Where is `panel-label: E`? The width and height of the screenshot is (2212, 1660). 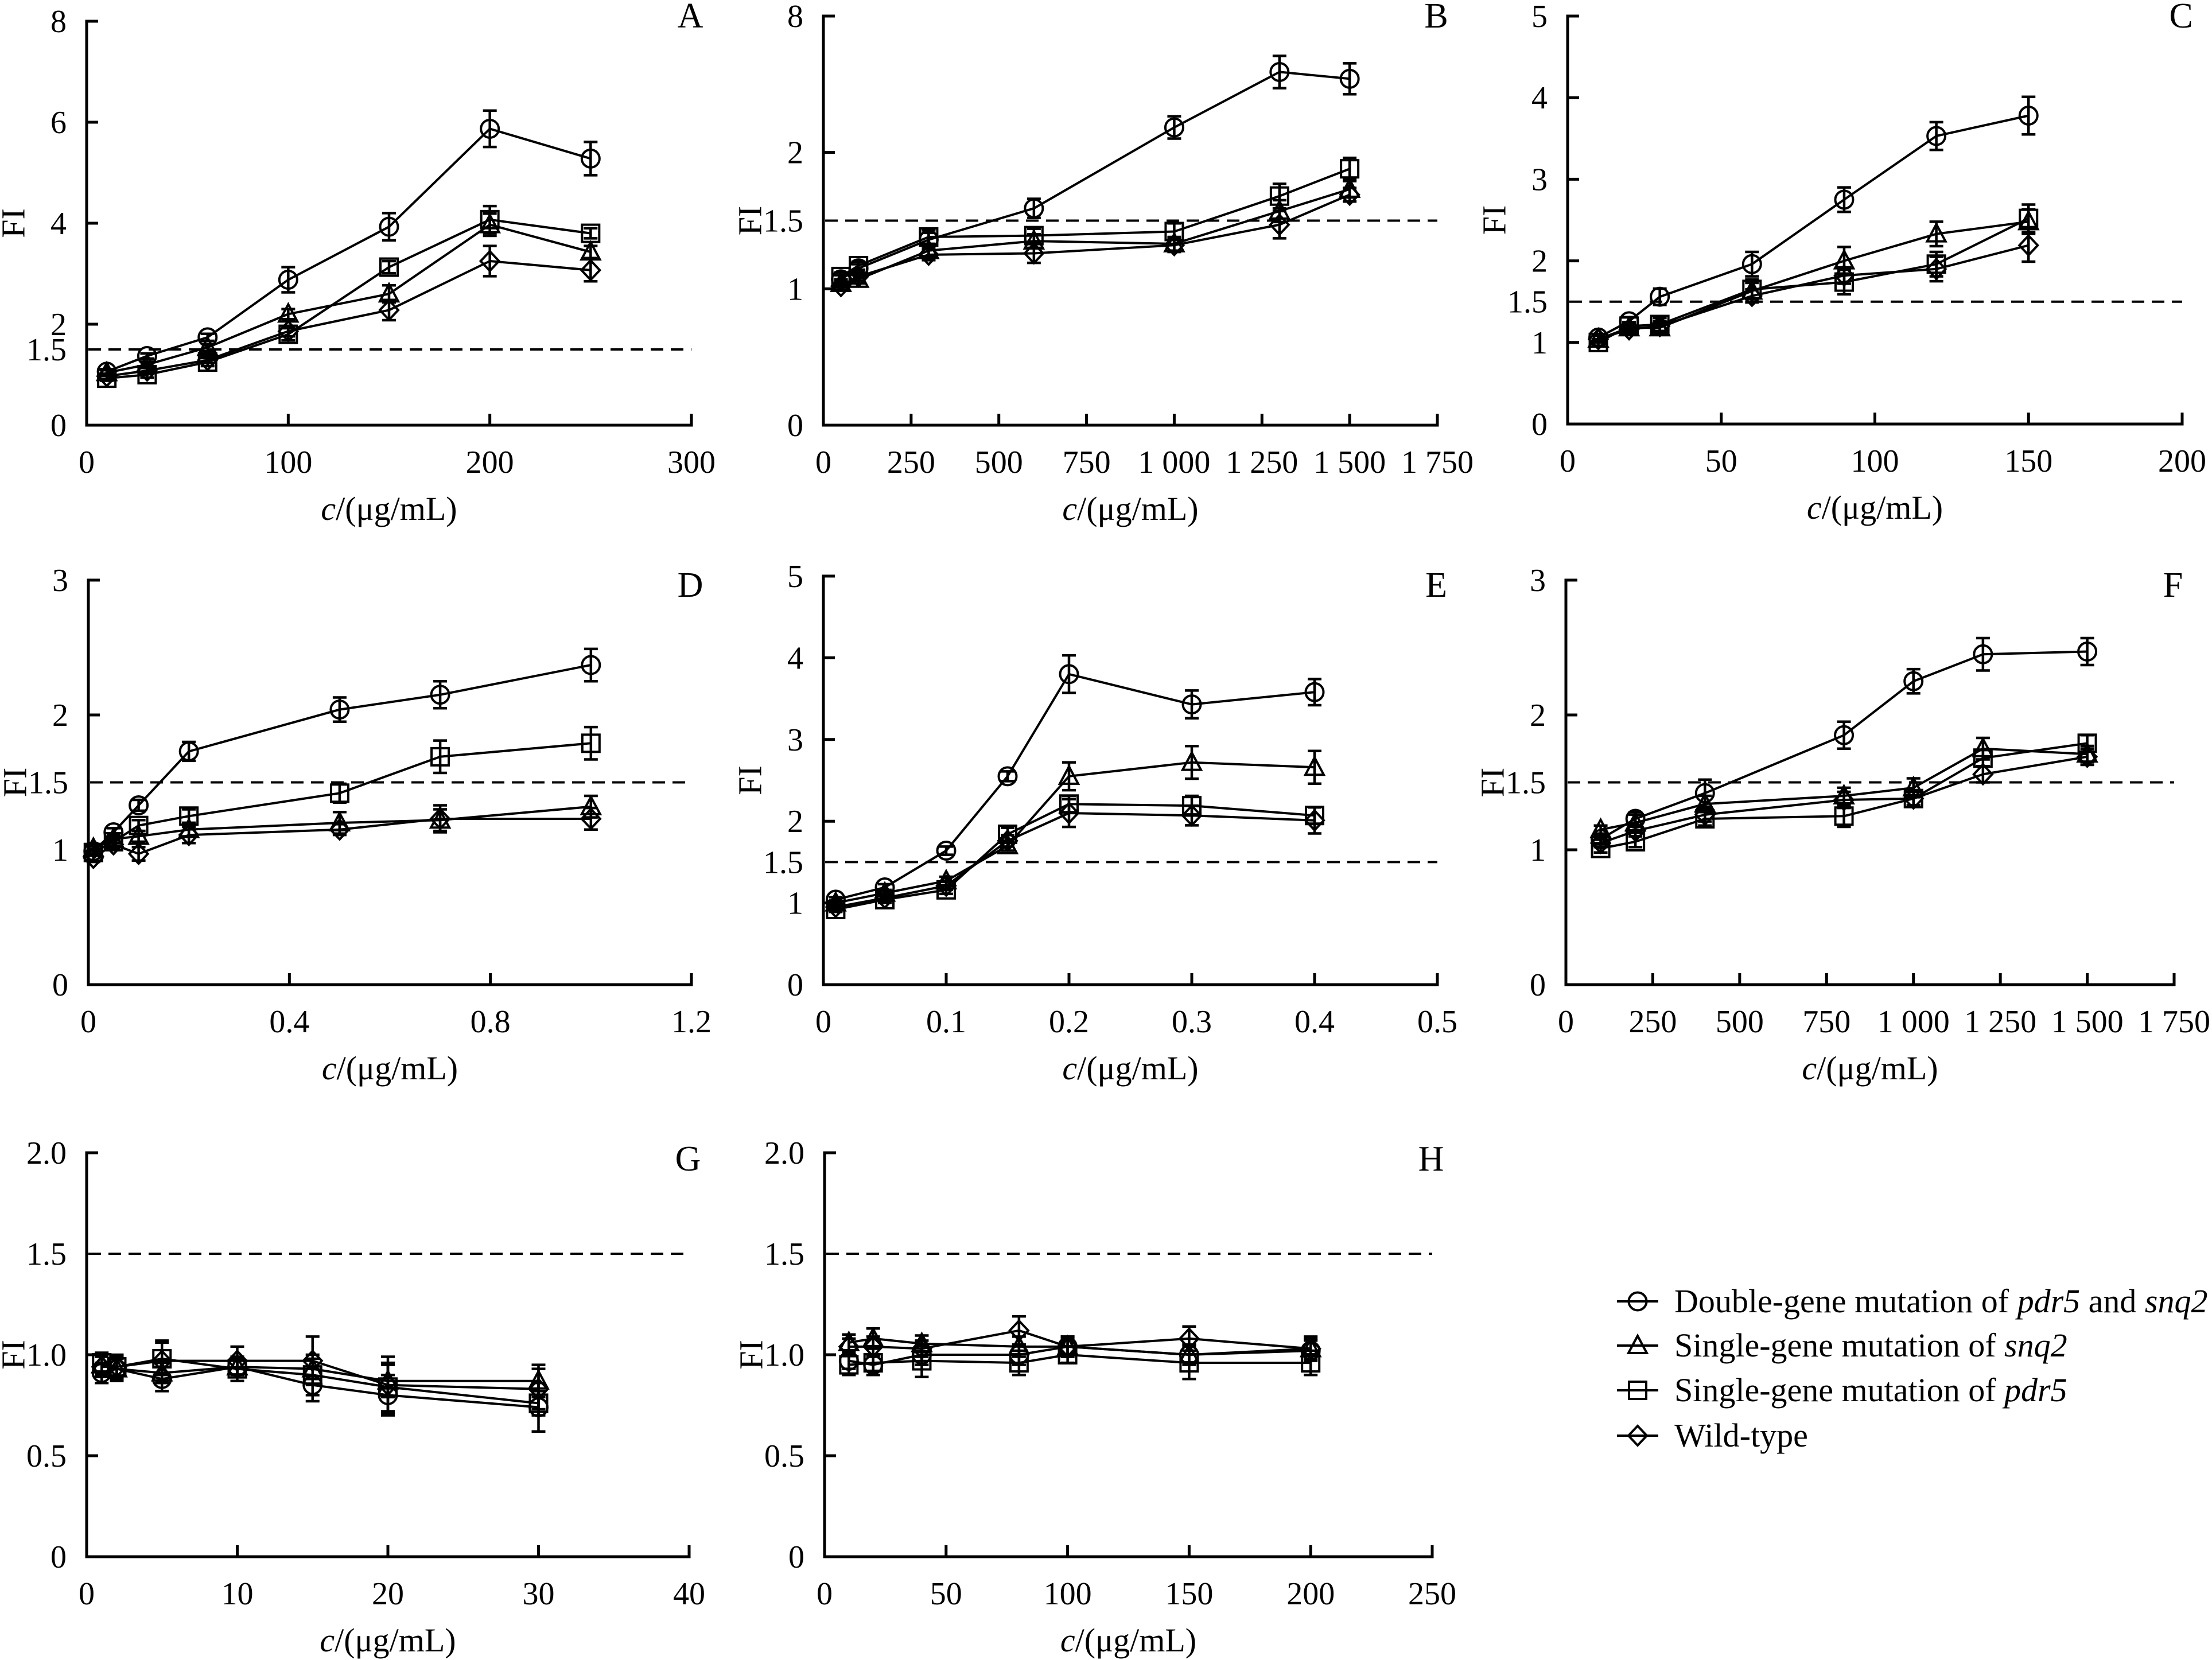 panel-label: E is located at coordinates (1436, 586).